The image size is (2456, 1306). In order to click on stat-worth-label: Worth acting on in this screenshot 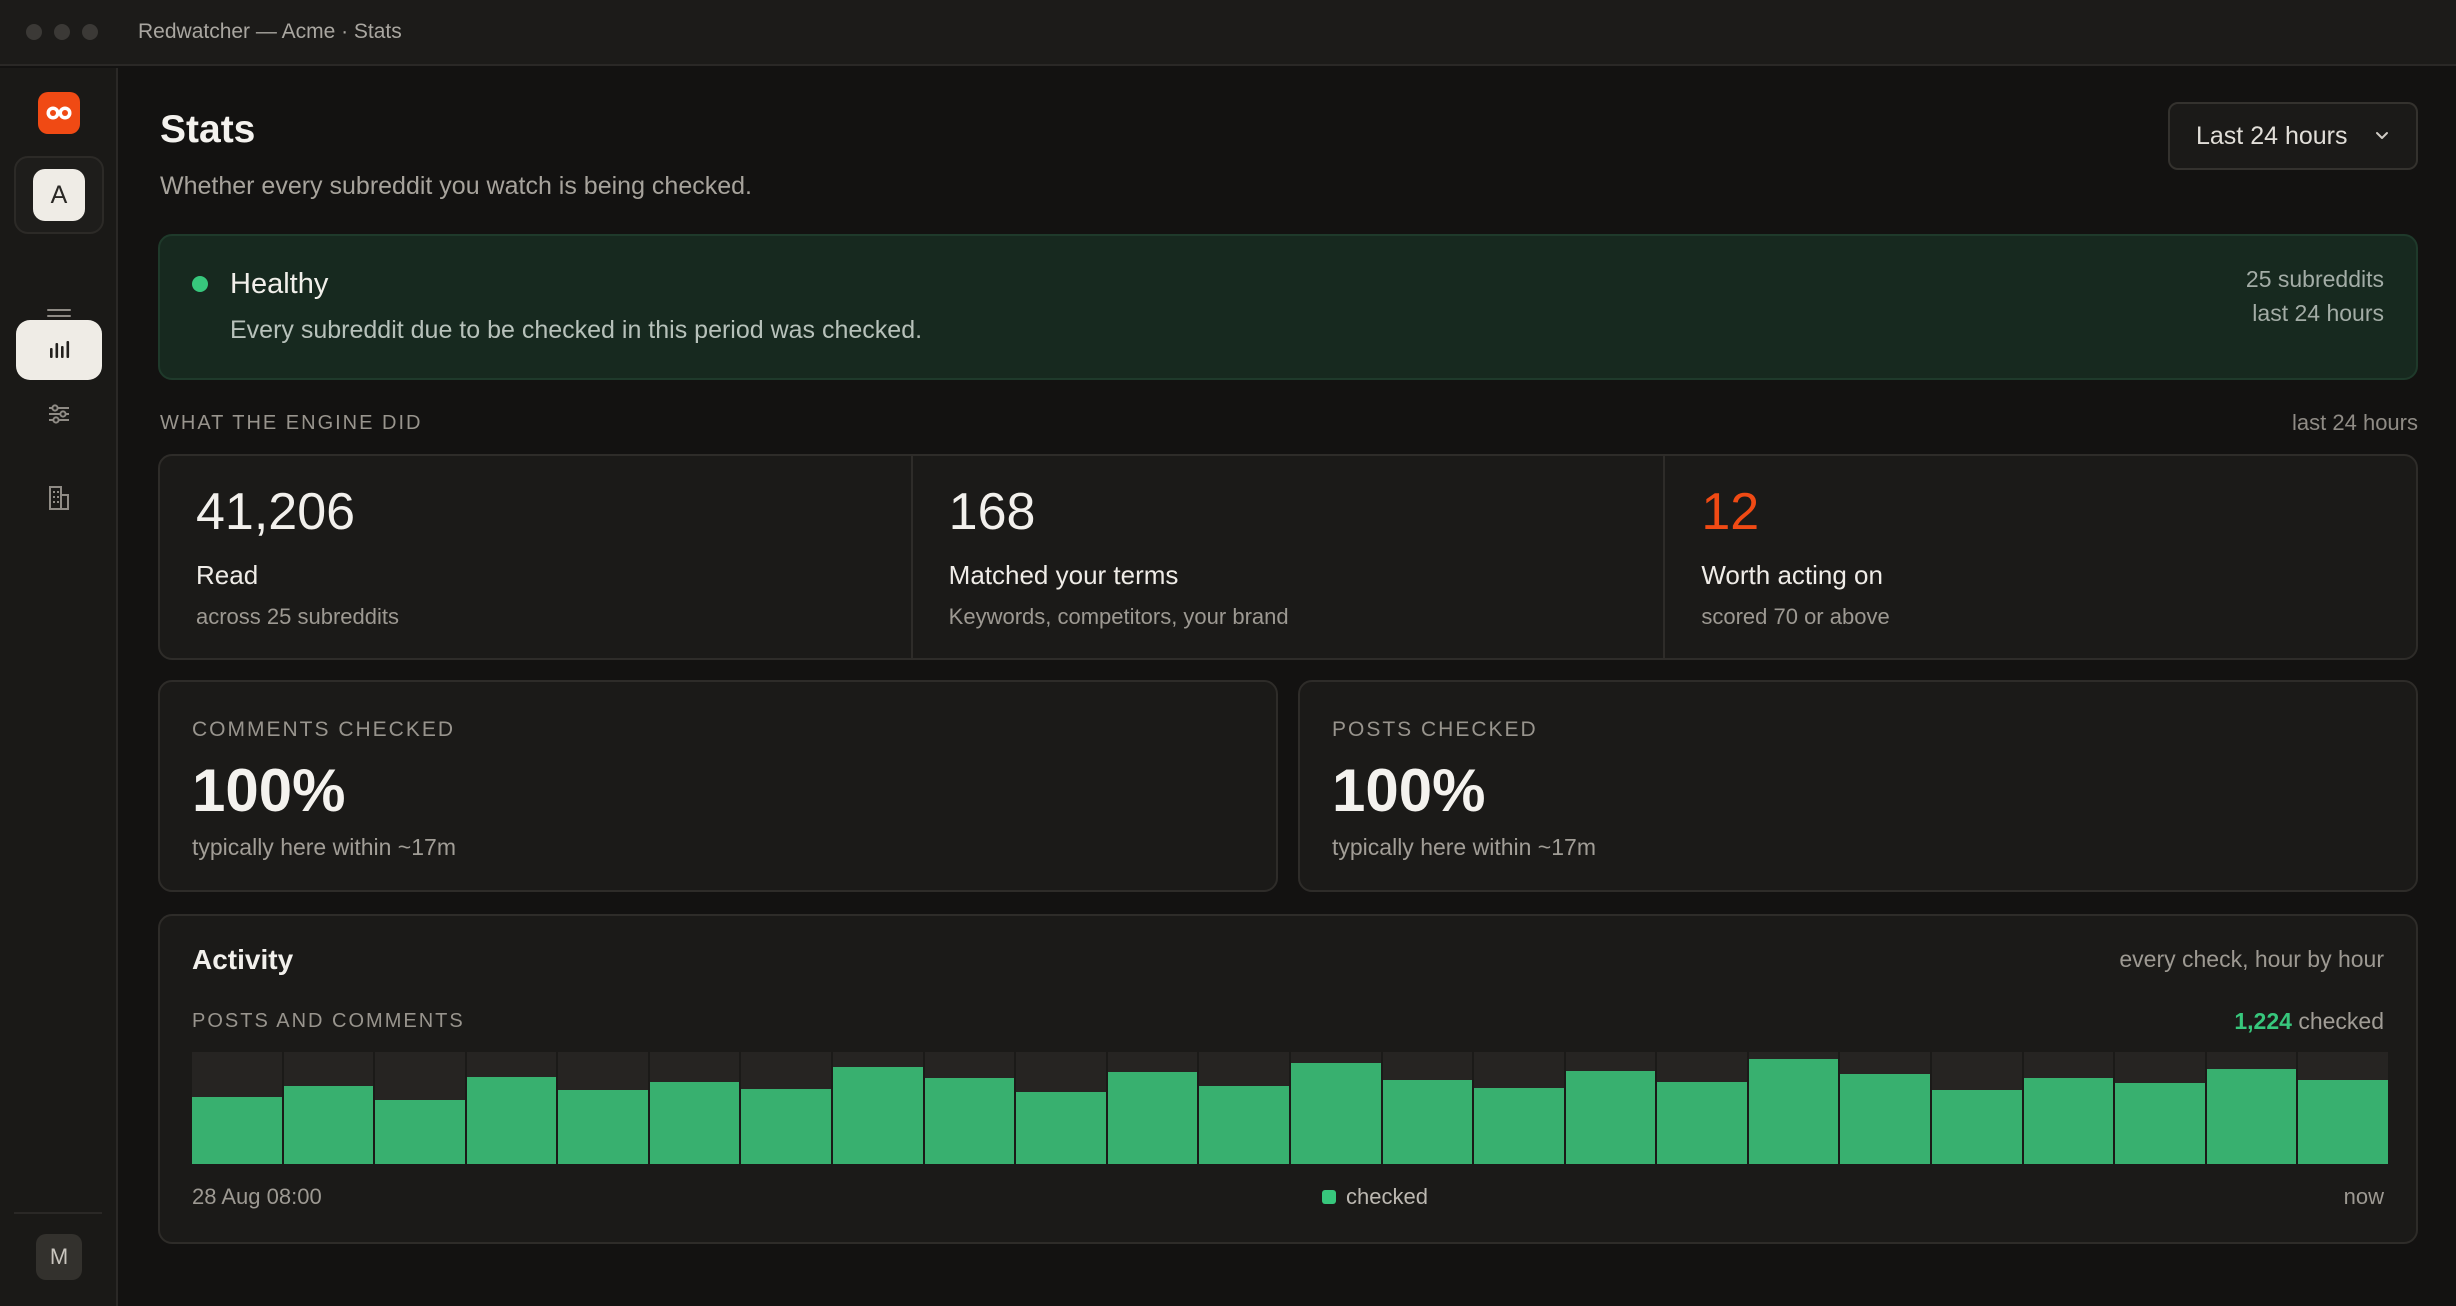, I will do `click(1792, 575)`.